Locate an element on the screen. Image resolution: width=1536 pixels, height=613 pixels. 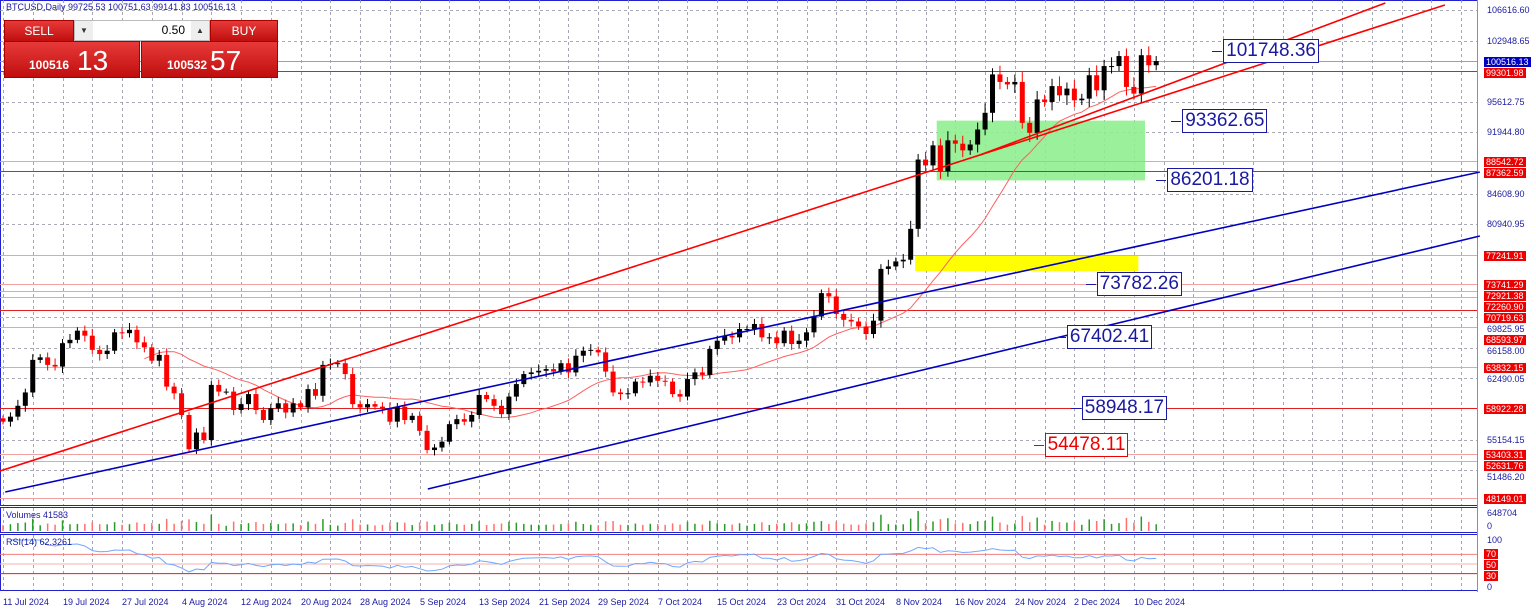
date-axis-label: 7 Oct 2024 is located at coordinates (680, 602).